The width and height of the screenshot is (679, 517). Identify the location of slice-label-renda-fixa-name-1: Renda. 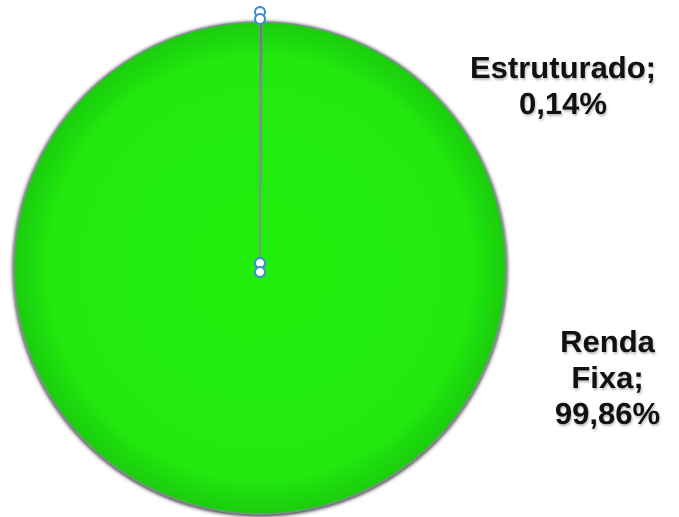
(607, 341).